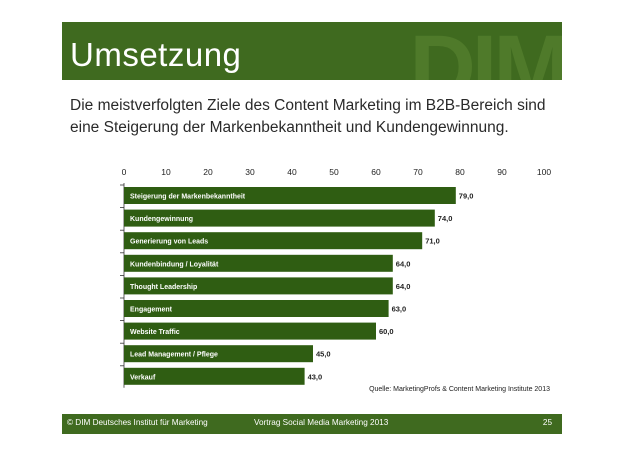 The width and height of the screenshot is (638, 451). What do you see at coordinates (502, 172) in the screenshot?
I see `x-tick-label: 90` at bounding box center [502, 172].